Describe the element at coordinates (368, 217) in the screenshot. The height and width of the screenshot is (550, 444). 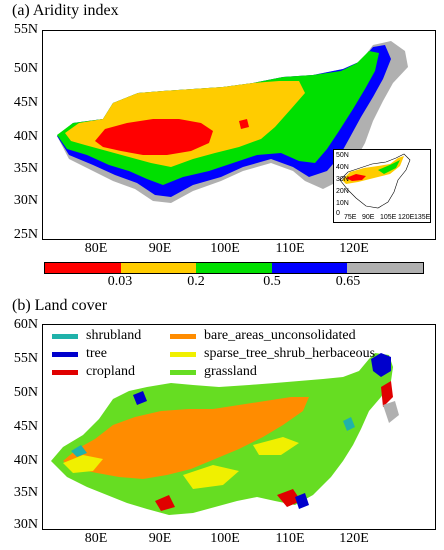
I see `inset-lon-label: 90E` at that location.